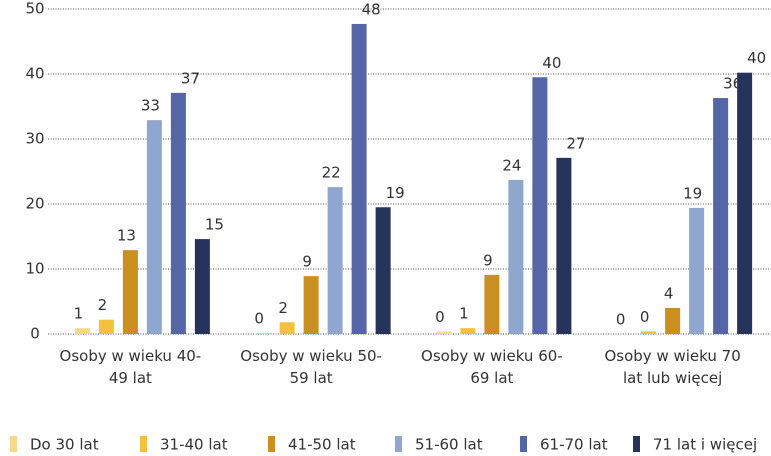  Describe the element at coordinates (322, 445) in the screenshot. I see `legend-label: 41-50 lat` at that location.